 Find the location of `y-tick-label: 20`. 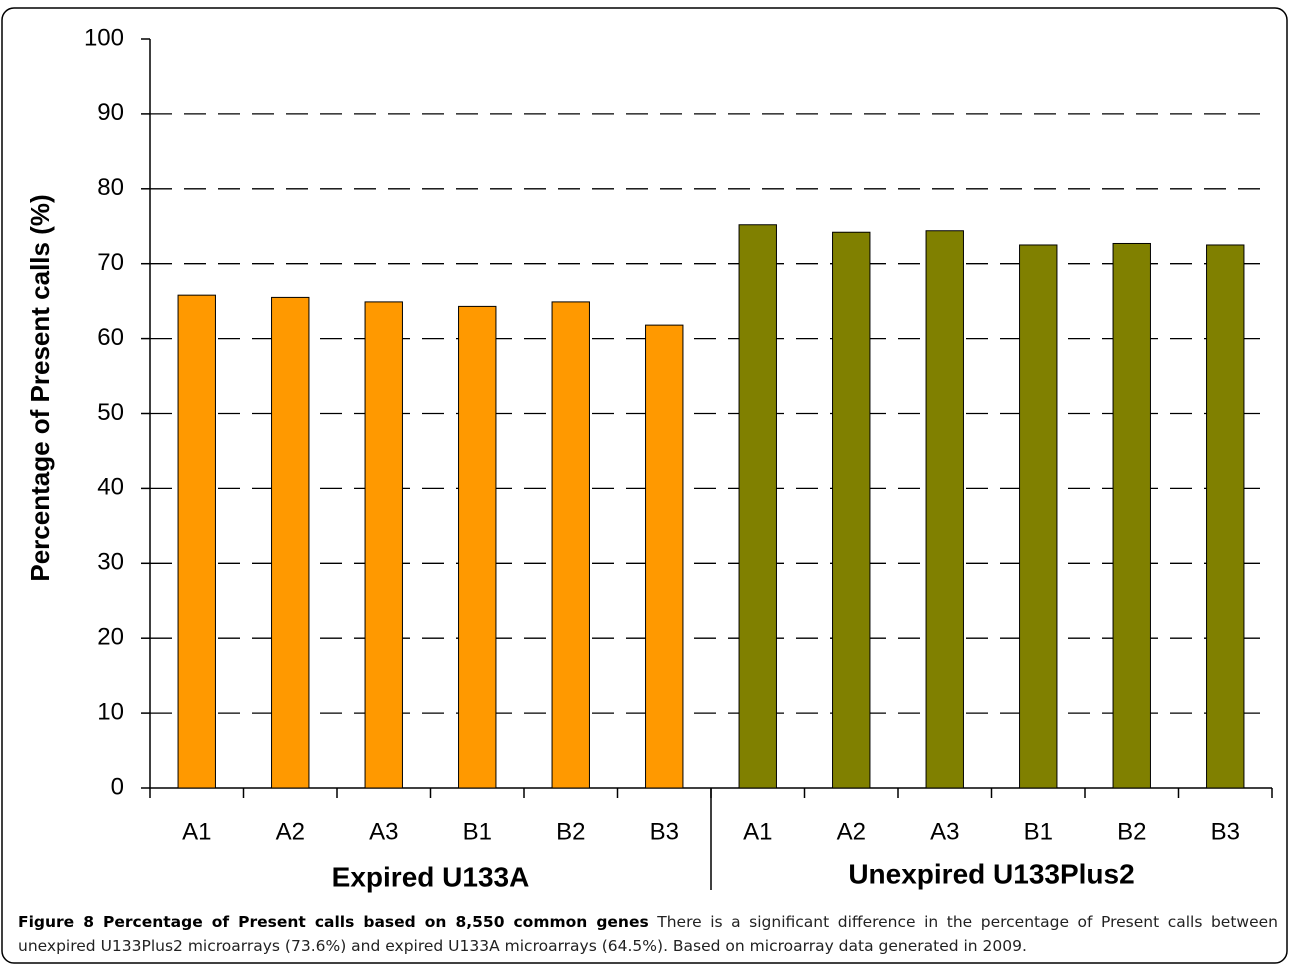

y-tick-label: 20 is located at coordinates (110, 637).